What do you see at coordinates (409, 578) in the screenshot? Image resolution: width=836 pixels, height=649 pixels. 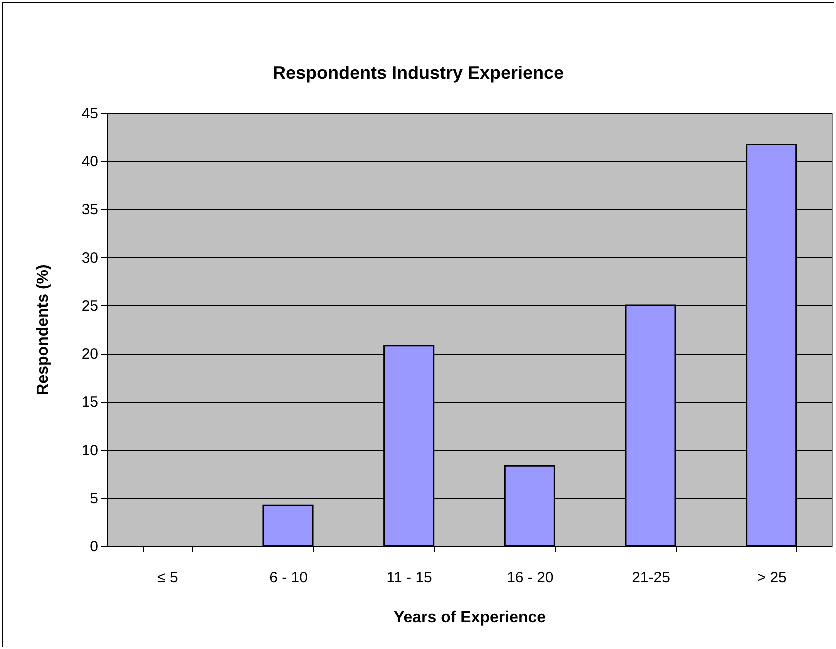 I see `x-tick-label: 11 - 15` at bounding box center [409, 578].